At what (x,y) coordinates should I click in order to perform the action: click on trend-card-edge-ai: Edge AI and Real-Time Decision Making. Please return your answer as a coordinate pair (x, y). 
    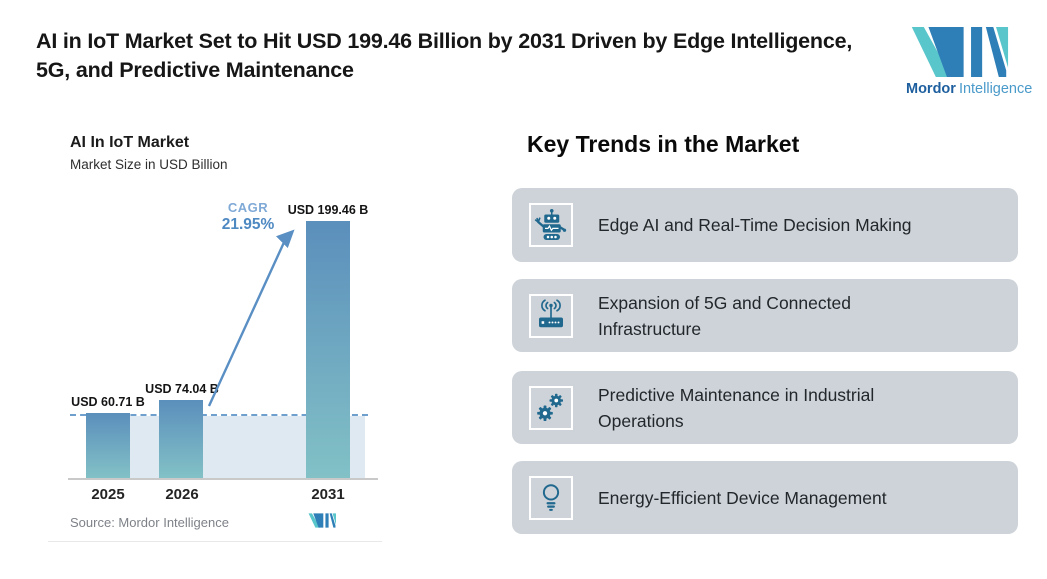
    Looking at the image, I should click on (765, 225).